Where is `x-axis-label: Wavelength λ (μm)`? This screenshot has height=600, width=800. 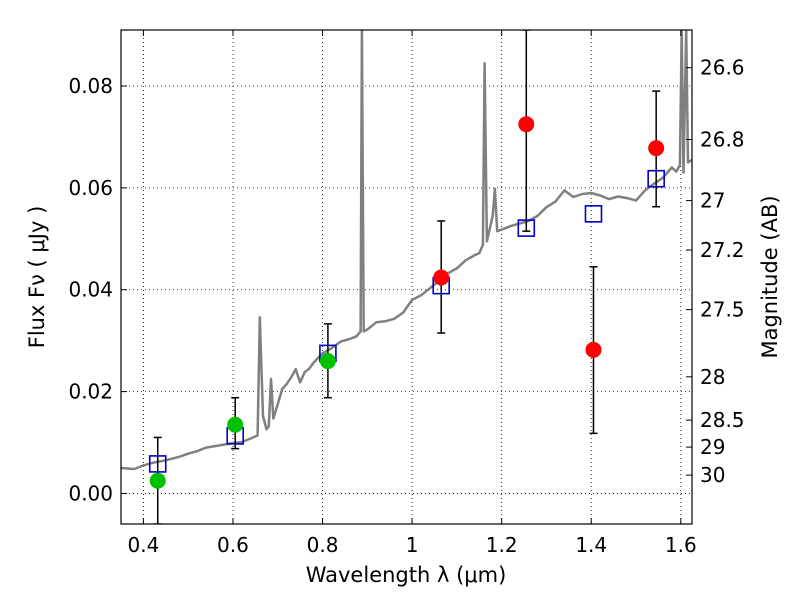 x-axis-label: Wavelength λ (μm) is located at coordinates (406, 575).